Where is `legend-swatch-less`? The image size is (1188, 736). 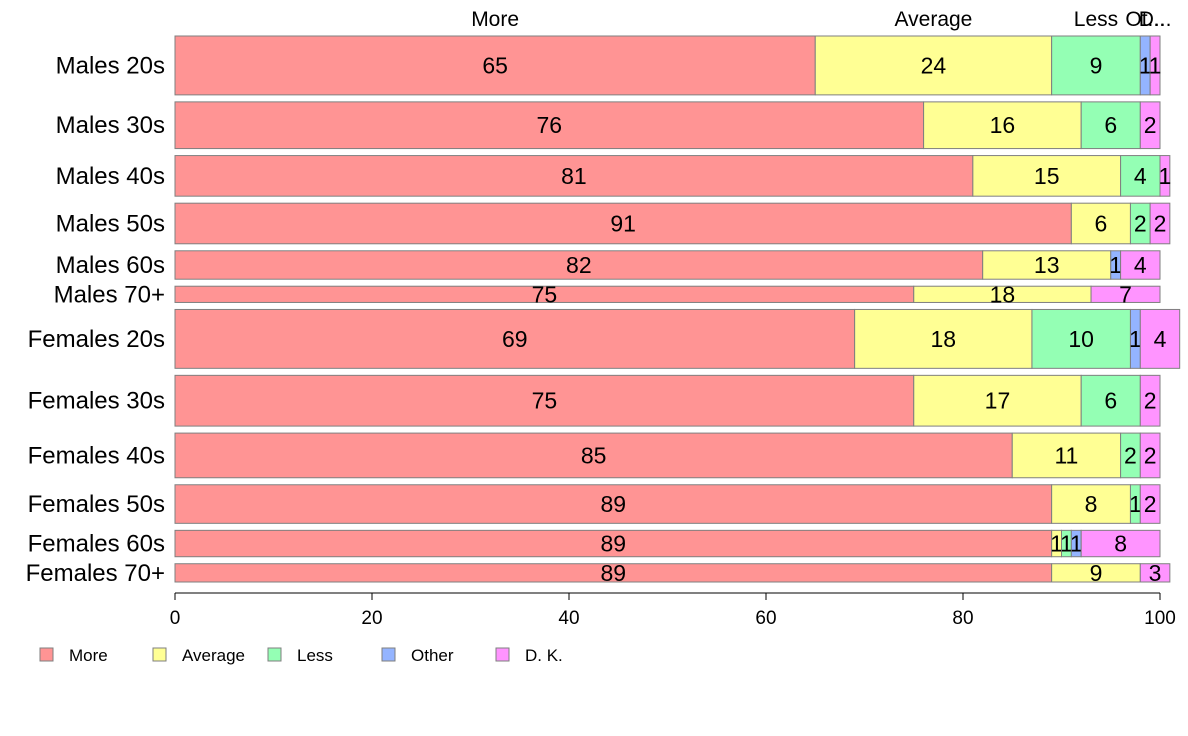 legend-swatch-less is located at coordinates (274, 654).